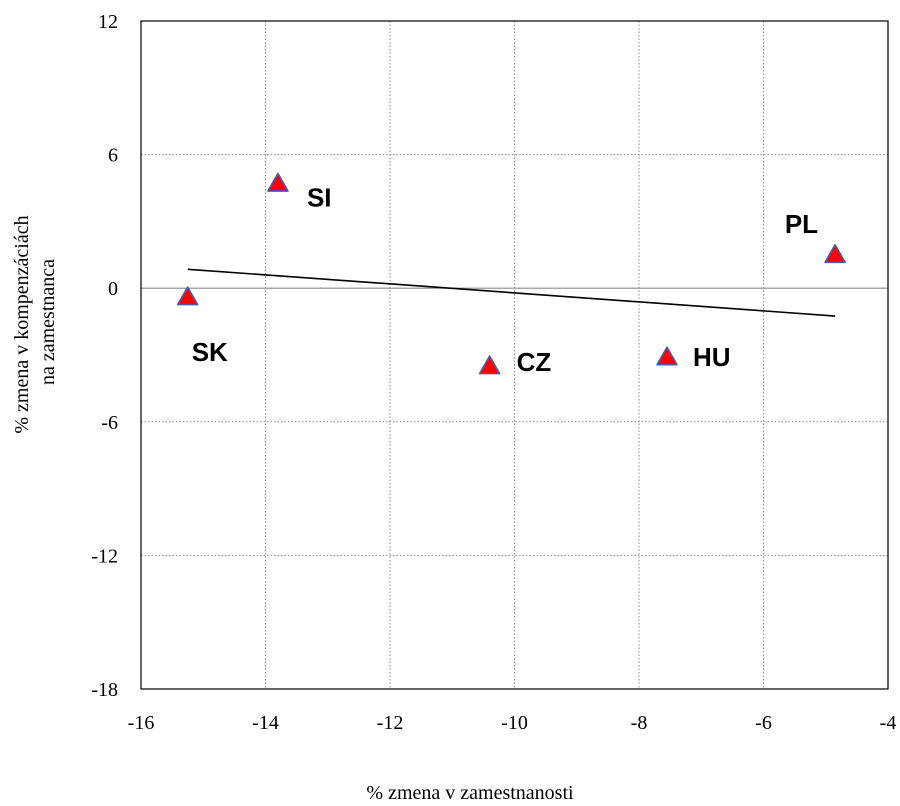 The height and width of the screenshot is (806, 900). Describe the element at coordinates (763, 723) in the screenshot. I see `x-tick-label: -6` at that location.